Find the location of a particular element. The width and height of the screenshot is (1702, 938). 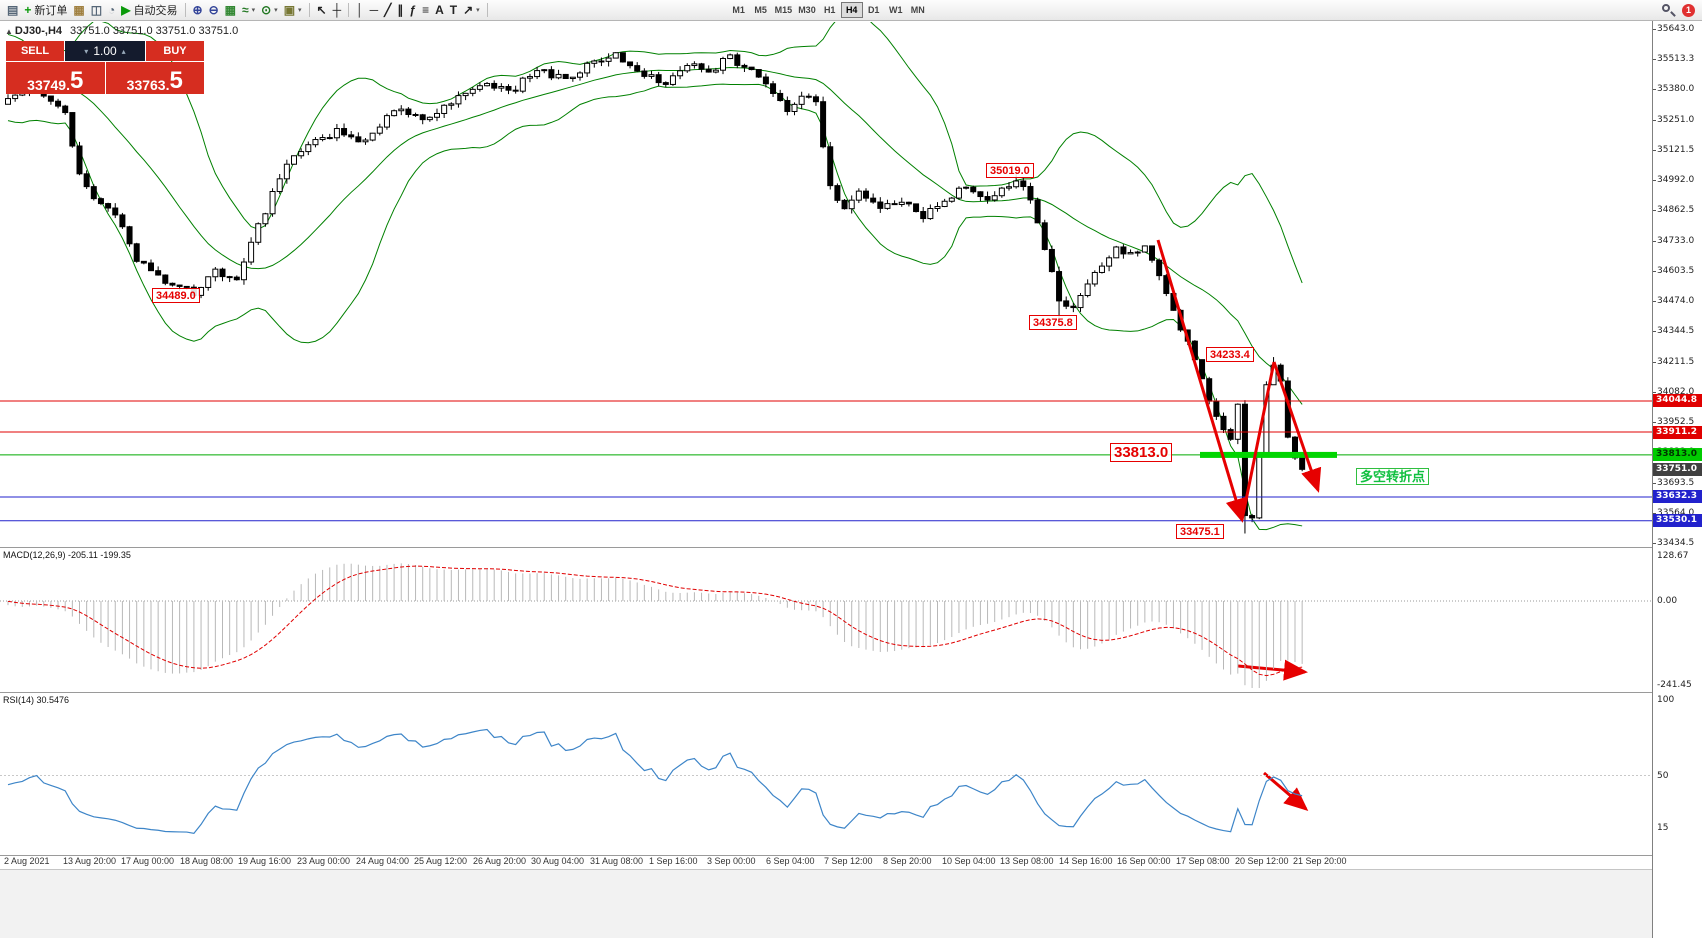

timeframe-d1: D1 is located at coordinates (873, 10).